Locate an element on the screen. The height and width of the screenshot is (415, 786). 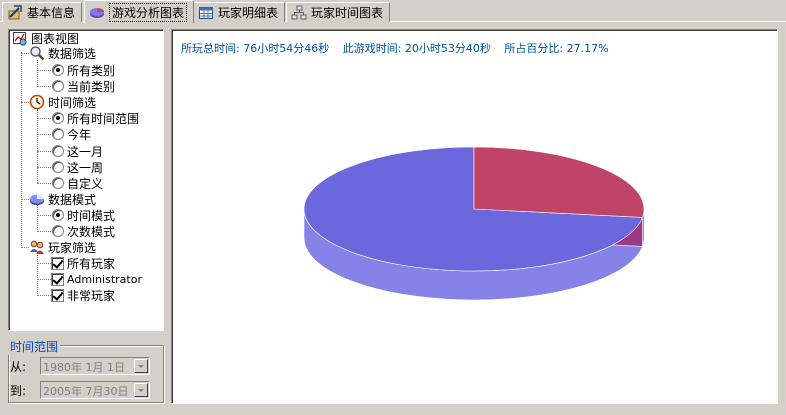
checkbox-all-players: 所有玩家 is located at coordinates (83, 263).